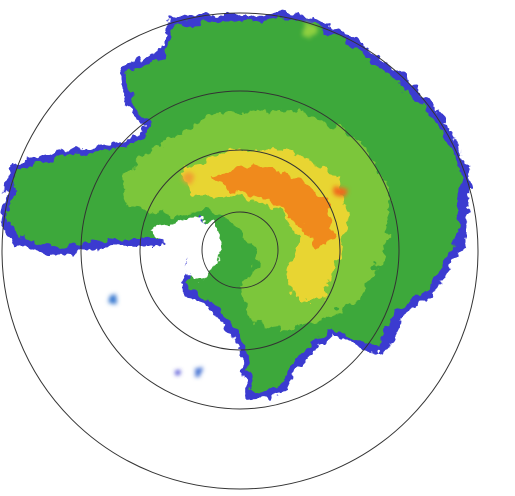 Image resolution: width=515 pixels, height=496 pixels. Describe the element at coordinates (272, 206) in the screenshot. I see `echo-orange` at that location.